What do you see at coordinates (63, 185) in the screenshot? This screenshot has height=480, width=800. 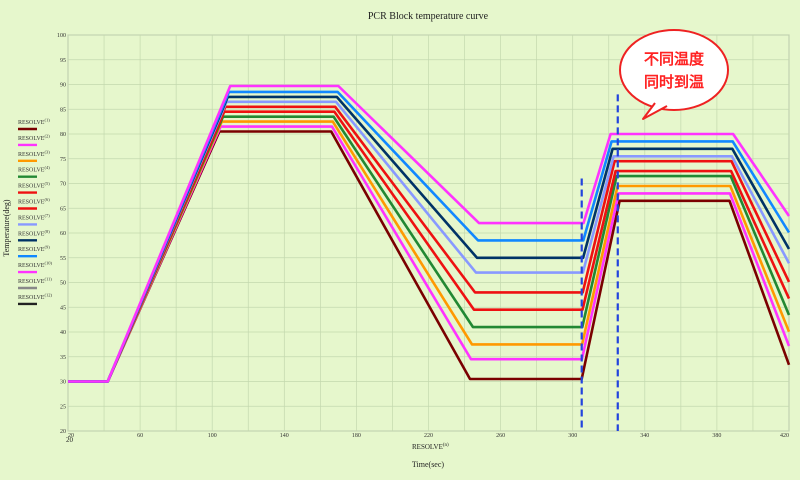 I see `y-tick-label: 70` at bounding box center [63, 185].